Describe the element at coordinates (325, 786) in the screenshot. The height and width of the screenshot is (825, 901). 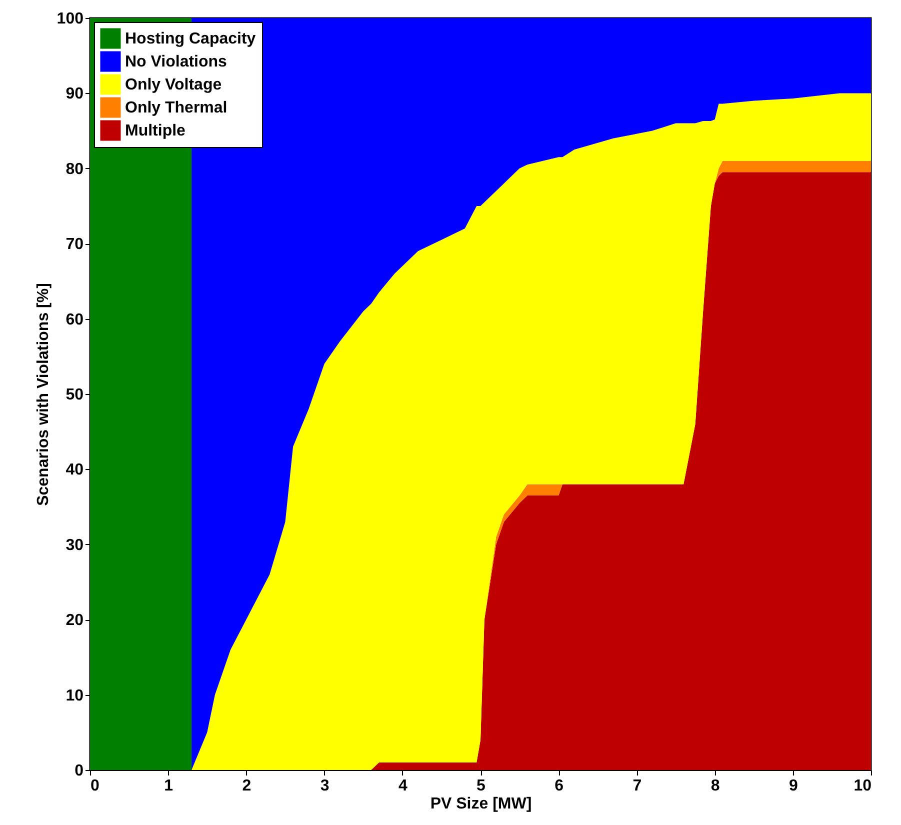
I see `x-tick-label: 3` at that location.